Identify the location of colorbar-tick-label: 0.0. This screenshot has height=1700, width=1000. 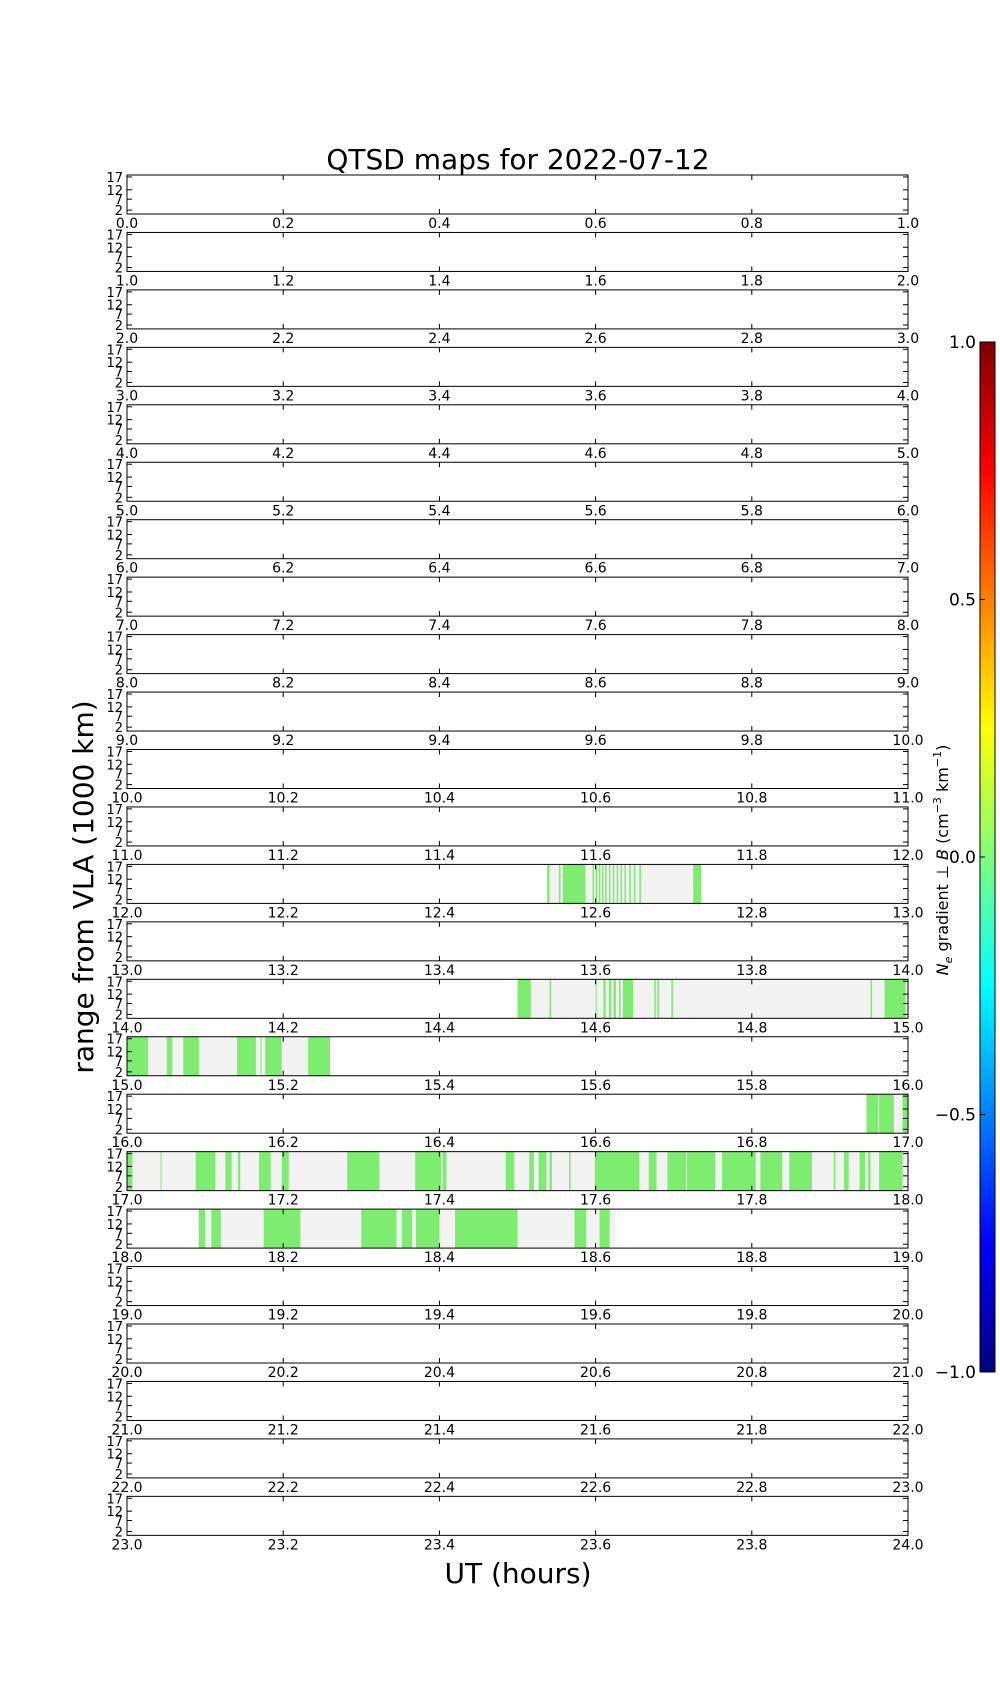
(962, 858).